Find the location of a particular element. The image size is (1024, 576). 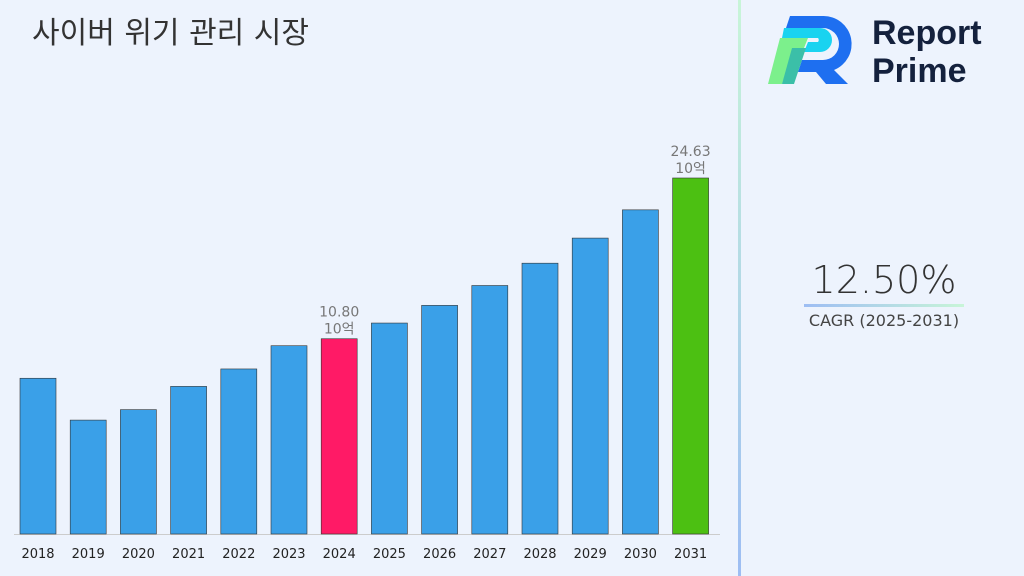

bar-2029 is located at coordinates (590, 386).